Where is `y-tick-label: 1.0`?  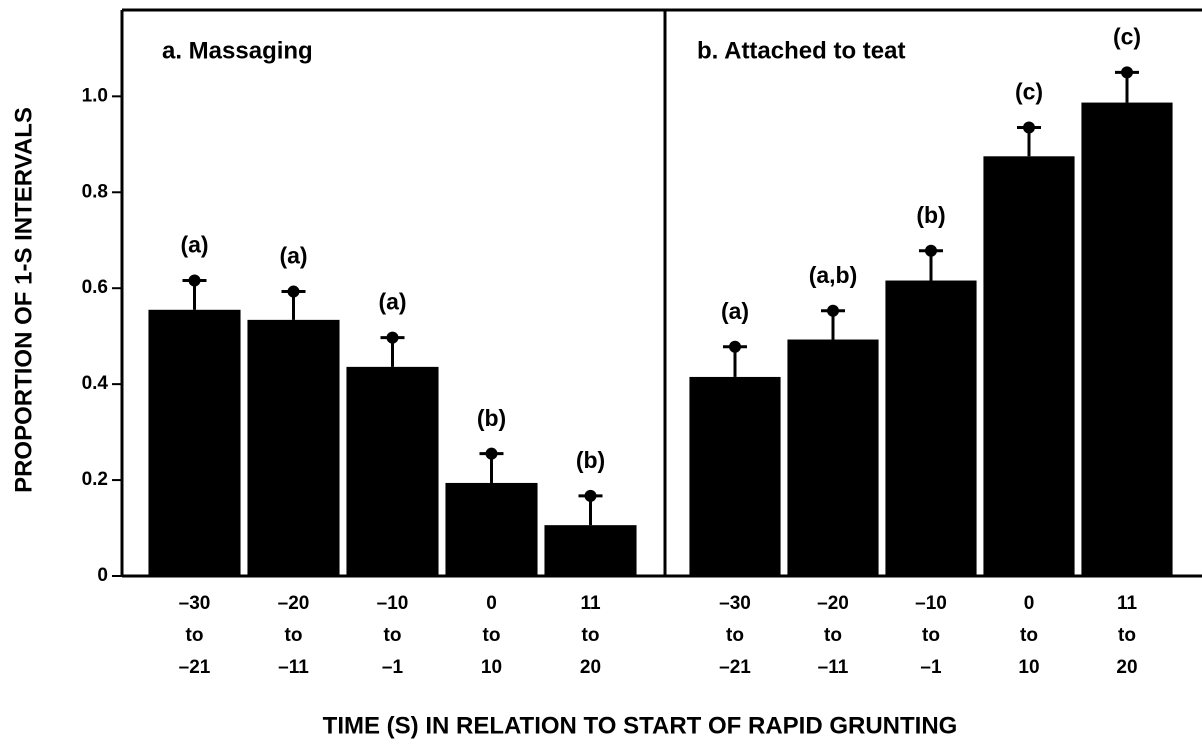
y-tick-label: 1.0 is located at coordinates (95, 95).